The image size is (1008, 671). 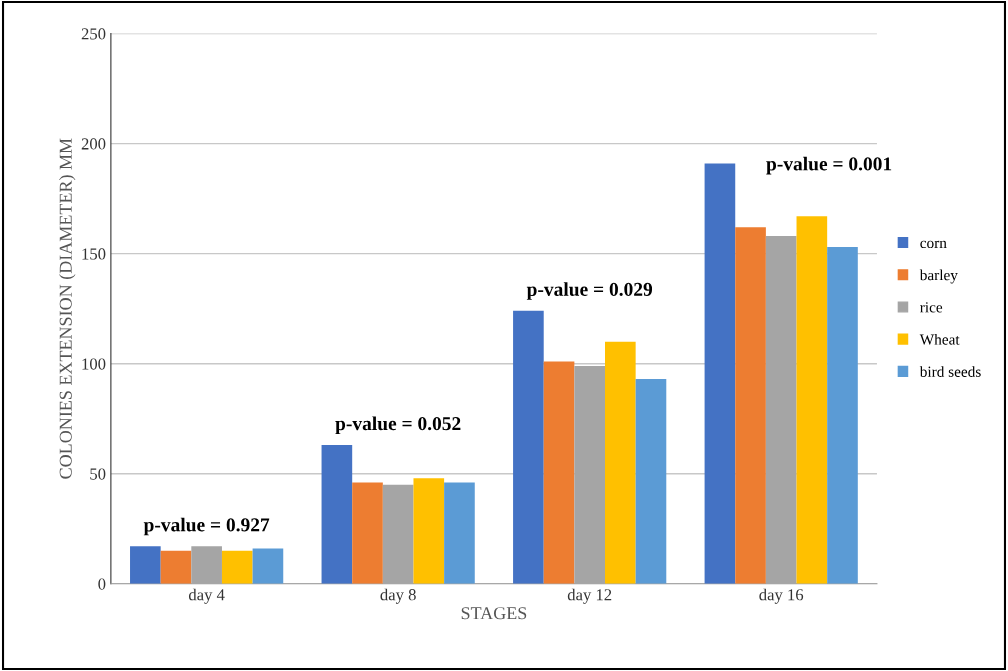 I want to click on y-axis-title: COLONIES EXTENSION (DIAMETER) MM, so click(x=67, y=308).